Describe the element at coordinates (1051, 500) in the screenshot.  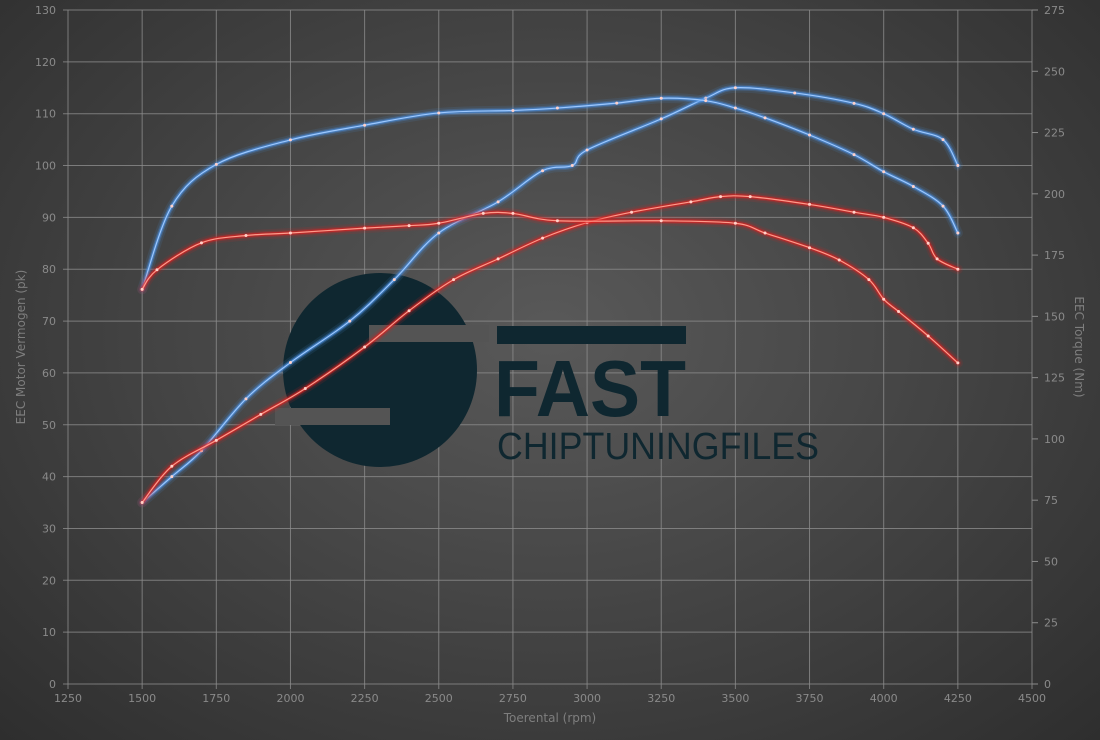
I see `y-right-tick-label: 75` at that location.